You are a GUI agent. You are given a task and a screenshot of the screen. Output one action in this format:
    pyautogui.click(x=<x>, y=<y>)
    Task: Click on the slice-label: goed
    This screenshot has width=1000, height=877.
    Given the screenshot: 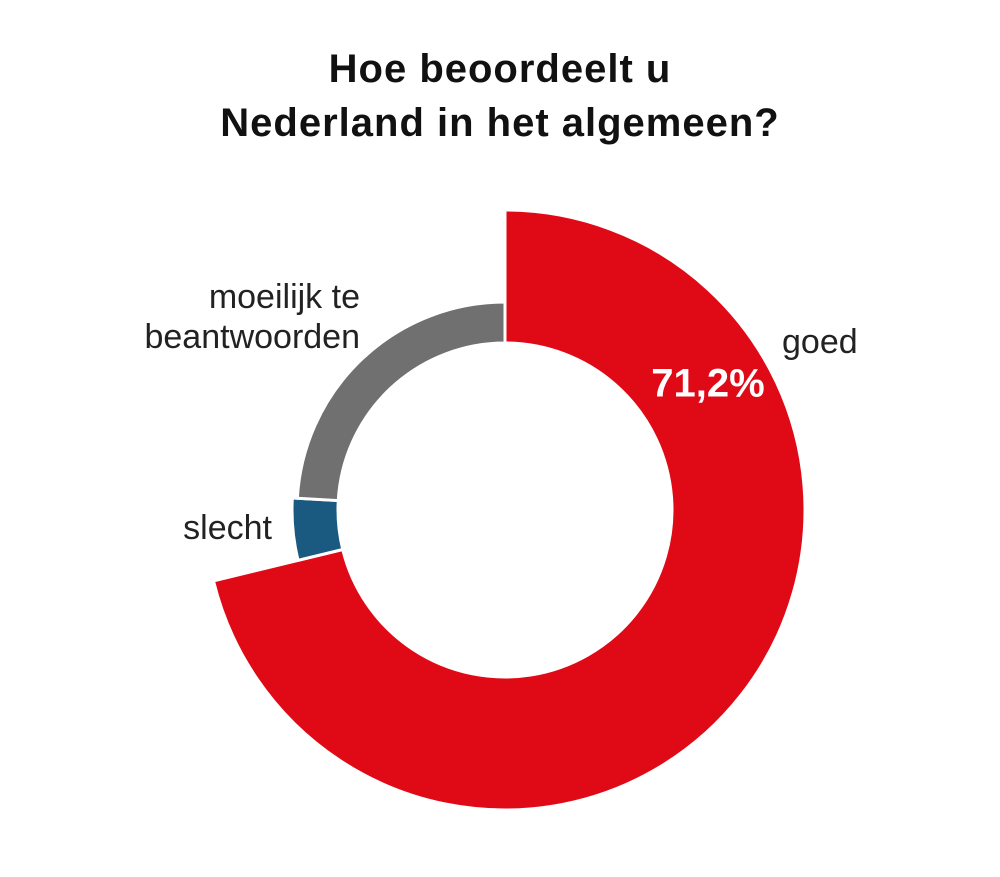 What is the action you would take?
    pyautogui.click(x=820, y=342)
    